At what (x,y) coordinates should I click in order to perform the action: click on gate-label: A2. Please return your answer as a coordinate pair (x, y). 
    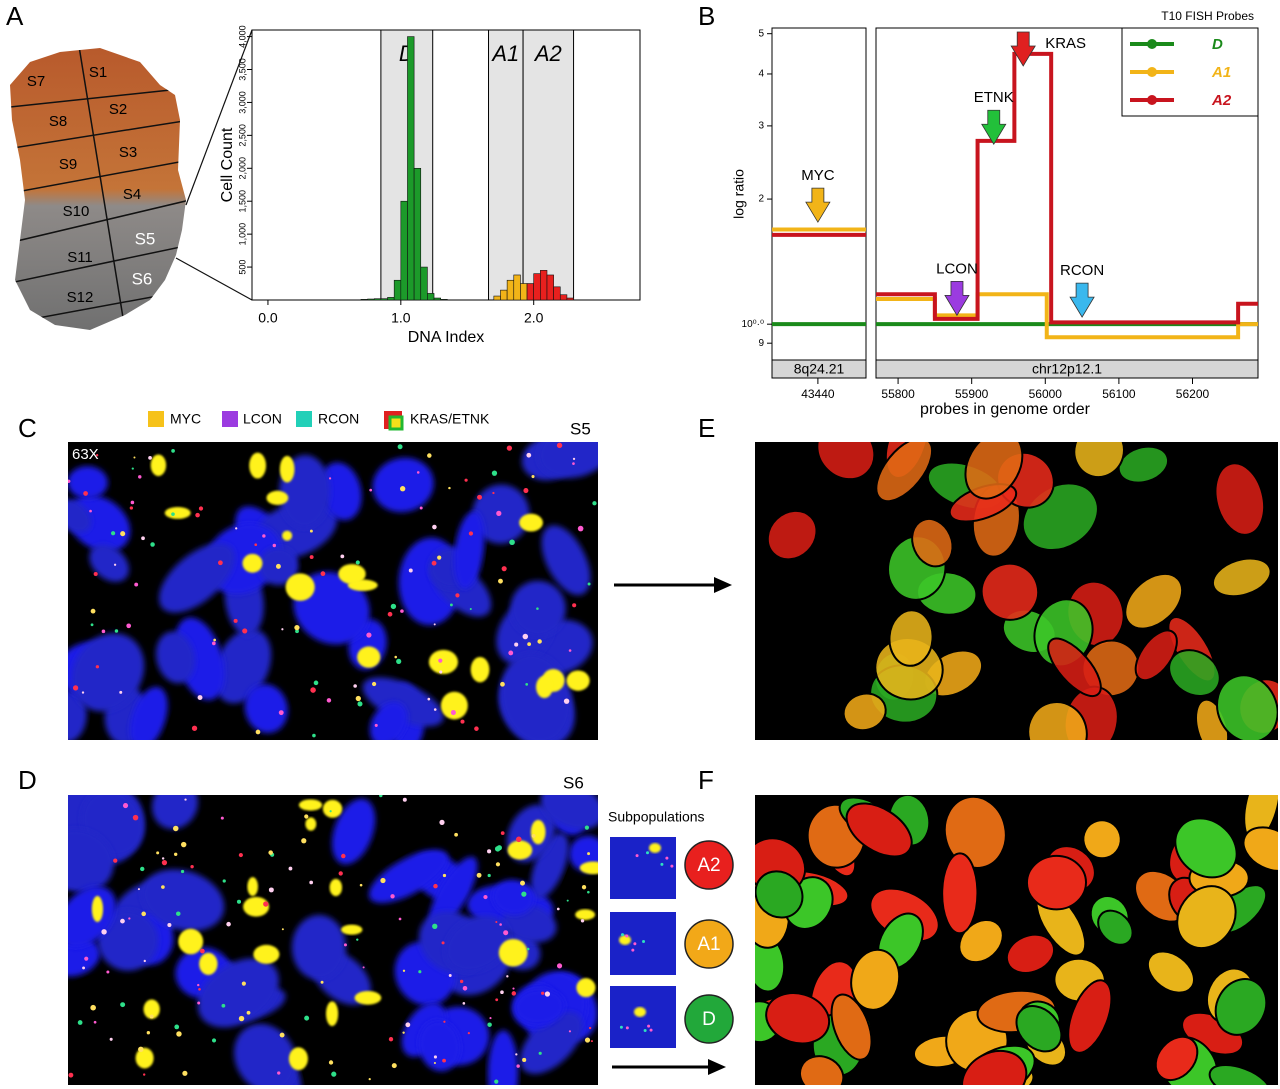
    Looking at the image, I should click on (547, 53).